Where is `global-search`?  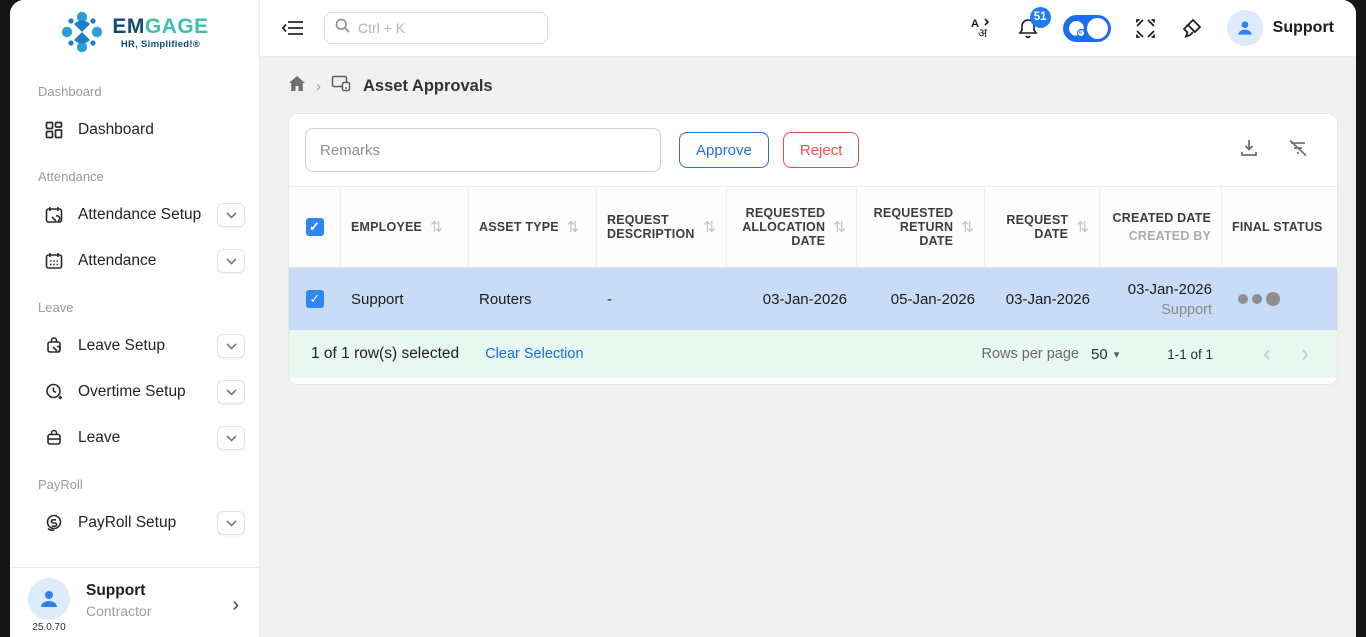 global-search is located at coordinates (436, 28).